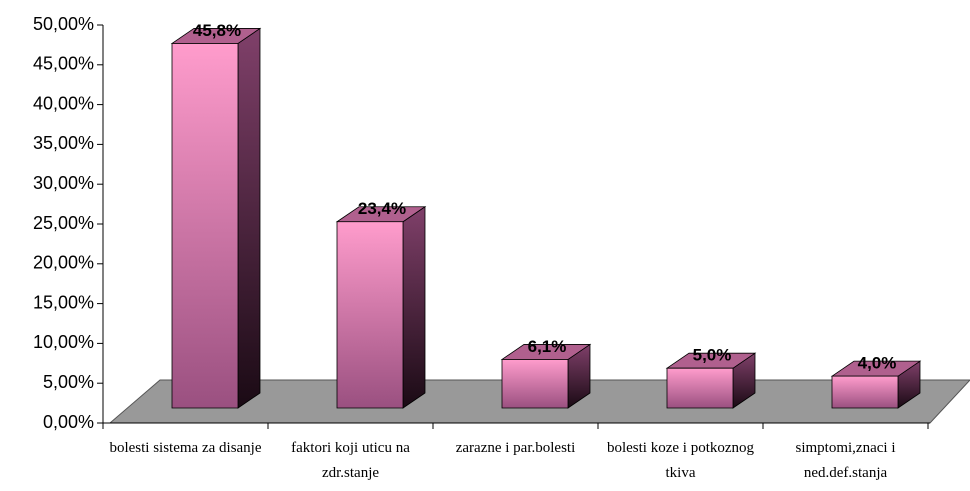  I want to click on x-tick-label: bolesti sistema za disanje, so click(185, 448).